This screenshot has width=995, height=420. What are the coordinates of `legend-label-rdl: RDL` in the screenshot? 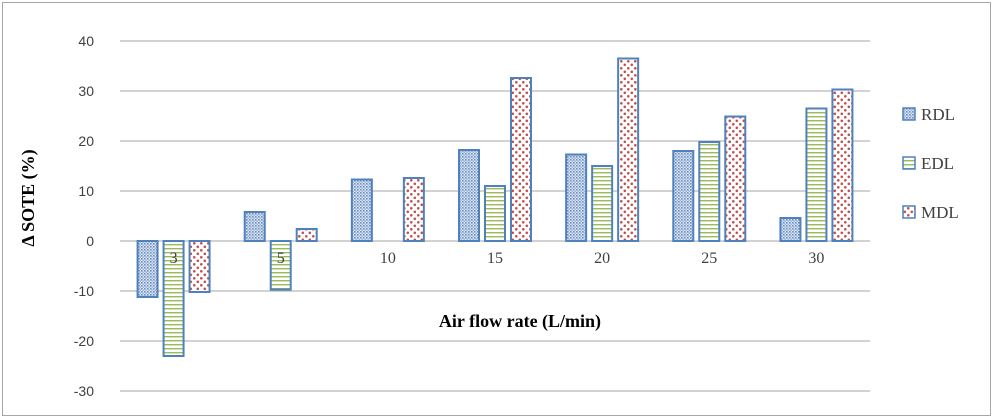 It's located at (938, 114).